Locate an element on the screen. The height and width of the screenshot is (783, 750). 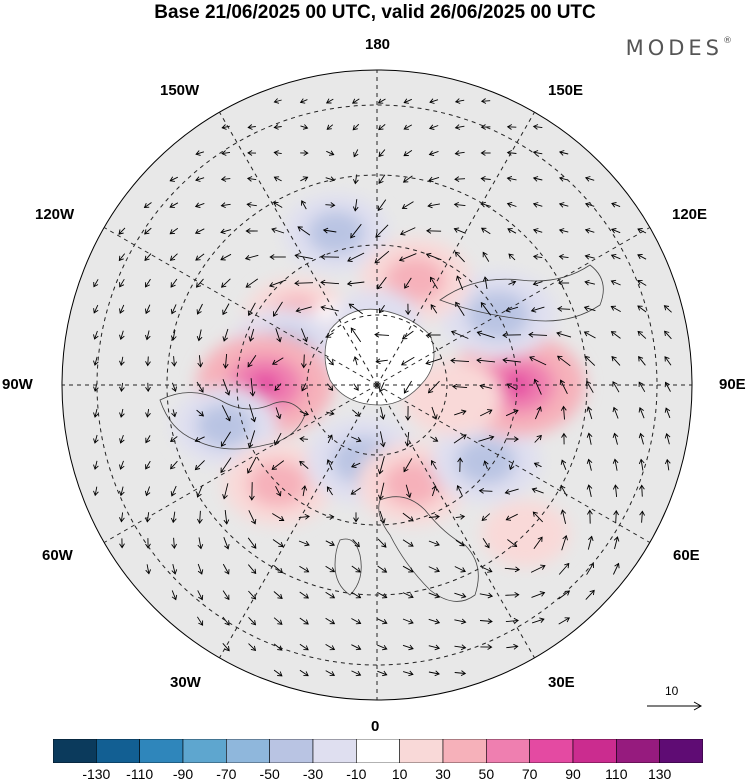
anomaly-core is located at coordinates (413, 483).